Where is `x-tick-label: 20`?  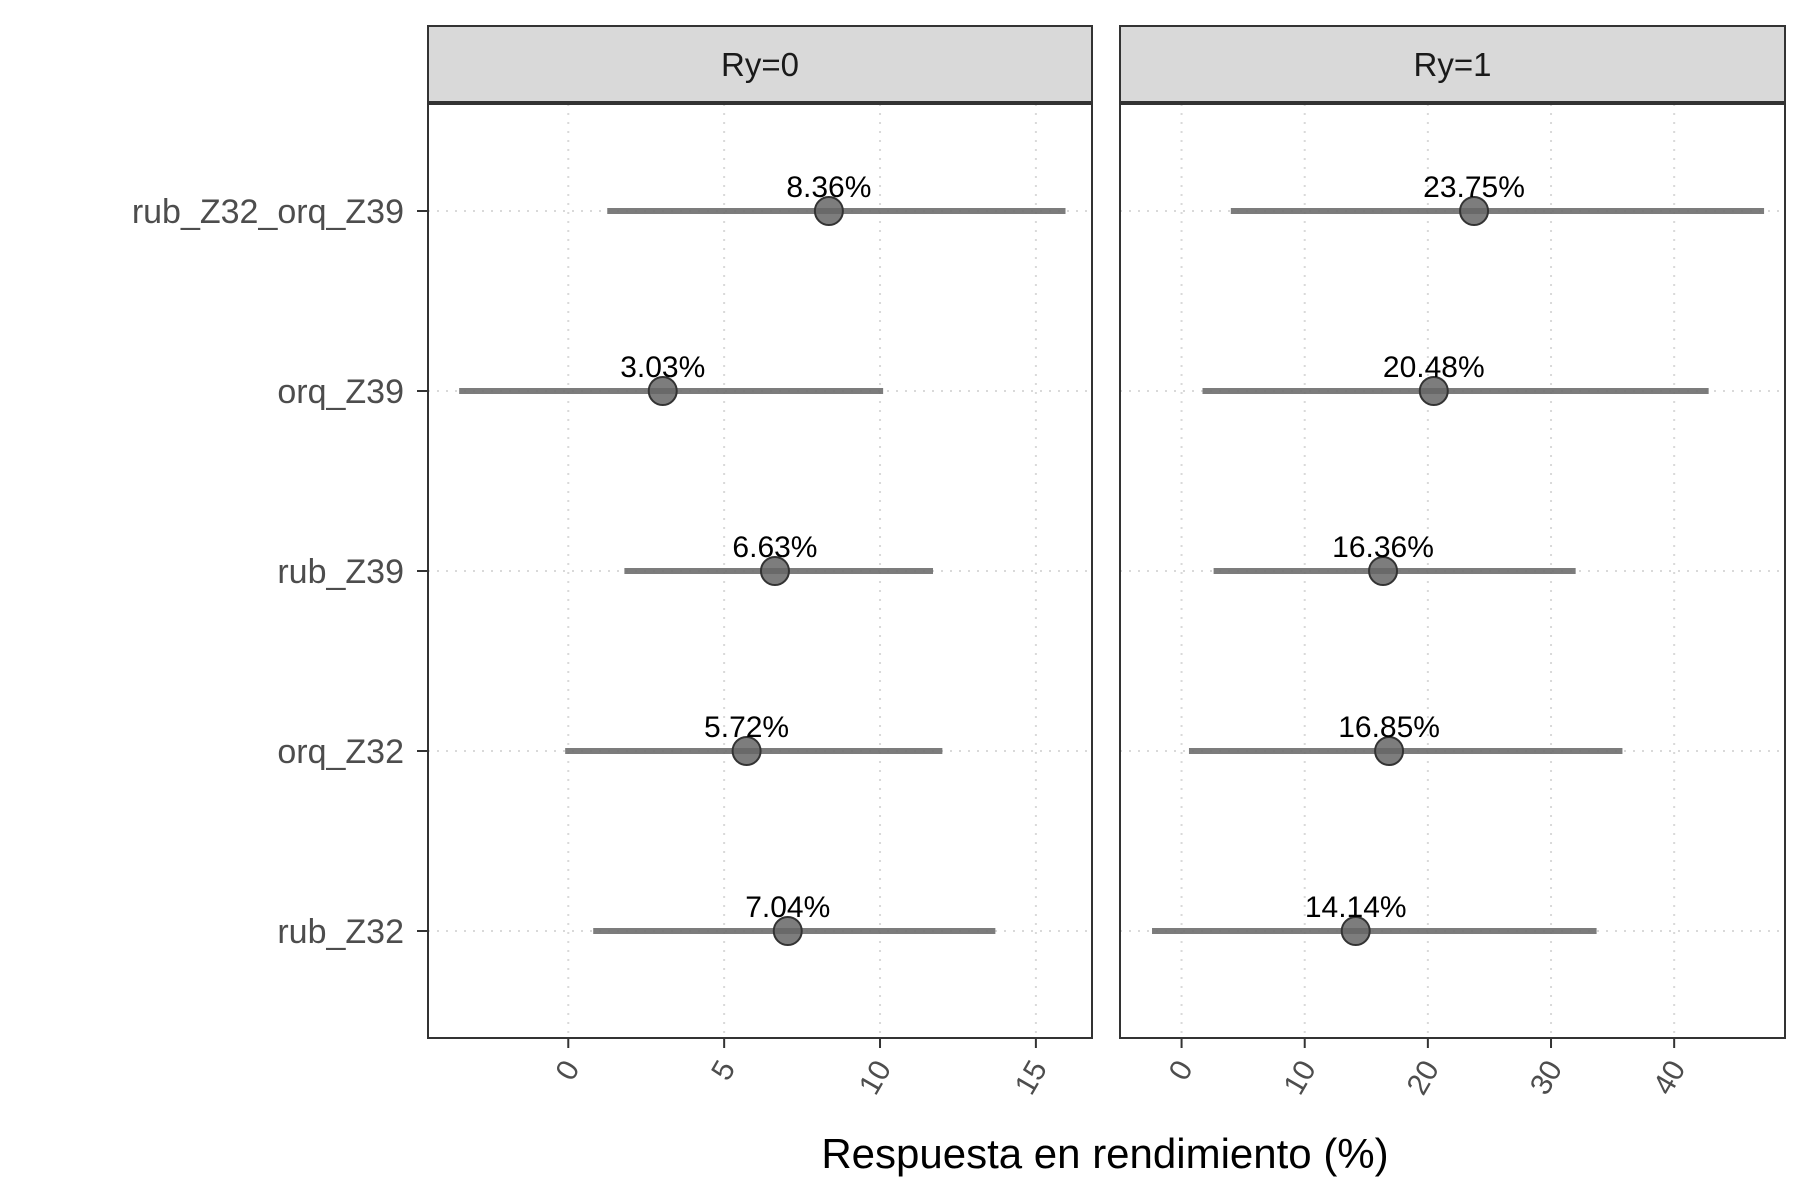 x-tick-label: 20 is located at coordinates (1423, 1077).